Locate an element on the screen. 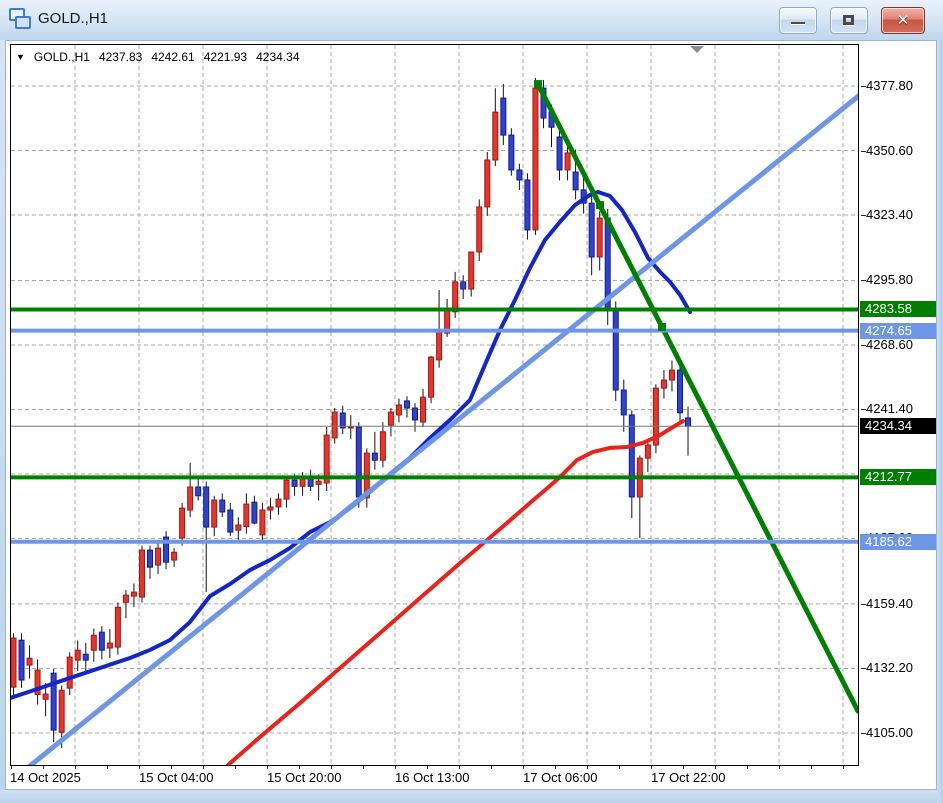  close-icon: ✕ is located at coordinates (903, 20).